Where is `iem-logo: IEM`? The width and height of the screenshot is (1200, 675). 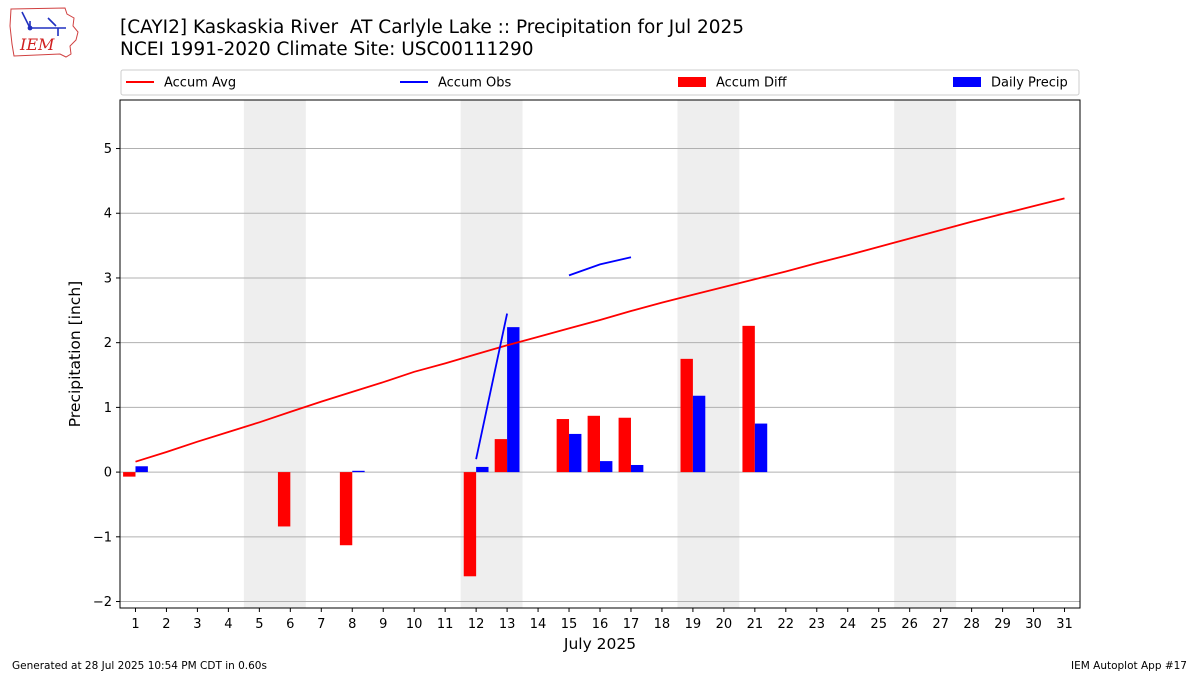
iem-logo: IEM is located at coordinates (44, 32).